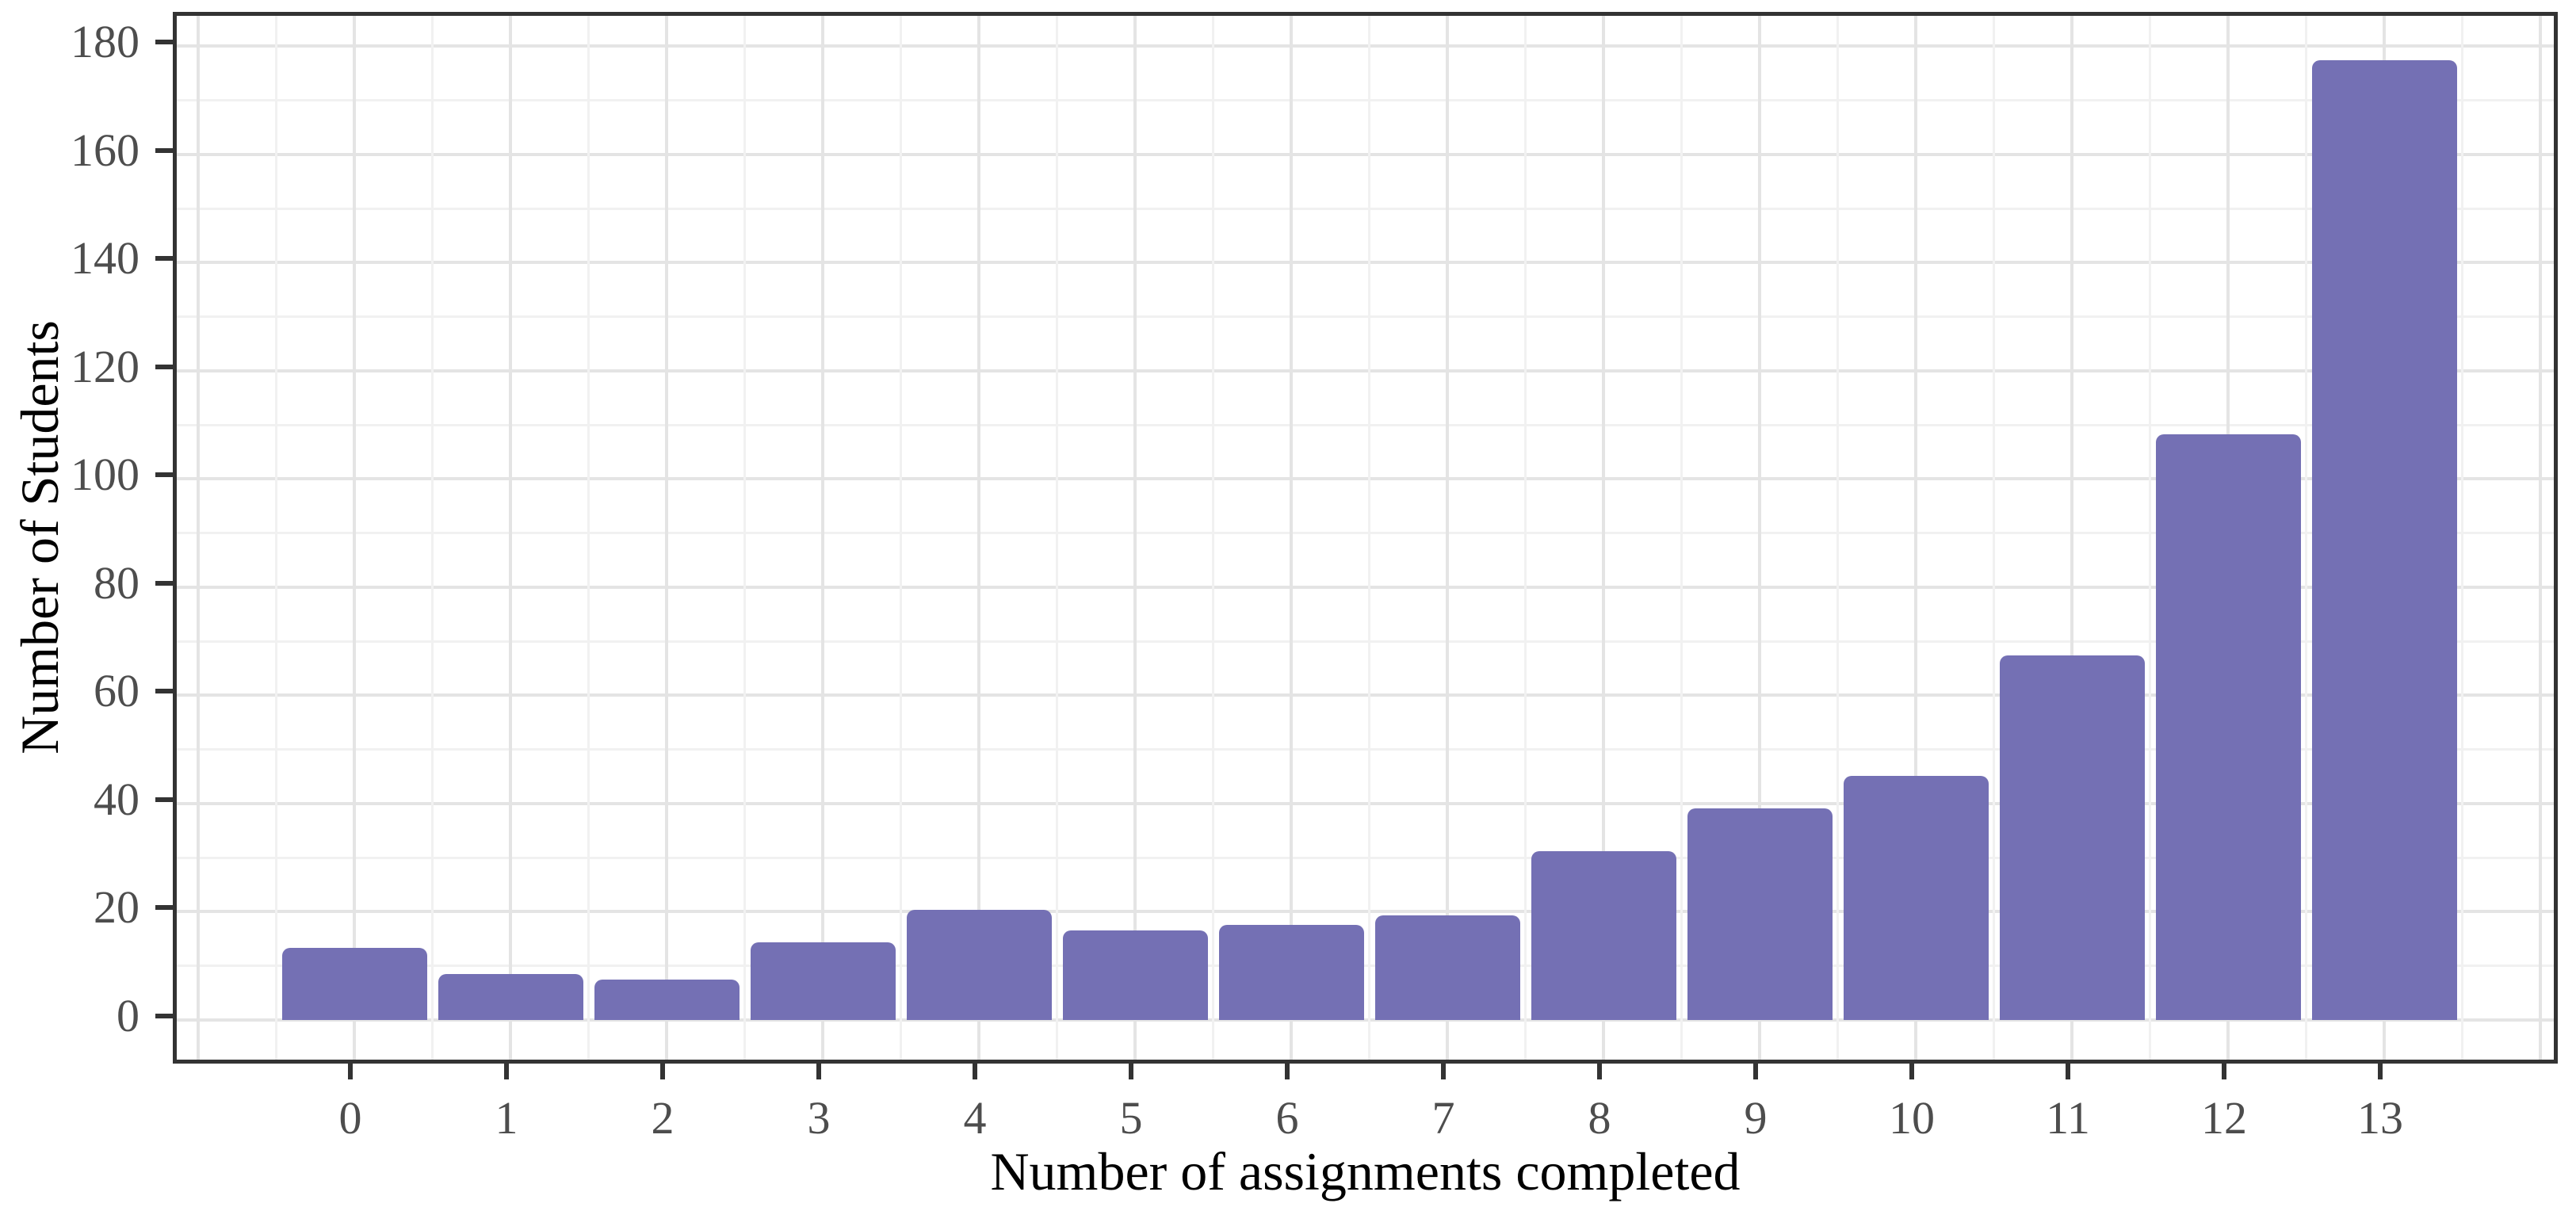 This screenshot has width=2576, height=1211. I want to click on y-tick-label: 20, so click(117, 907).